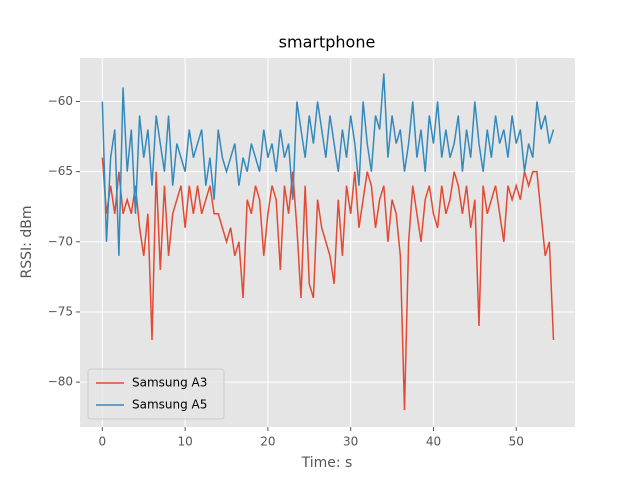  I want to click on y-axis-label: RSSI: dBm, so click(27, 242).